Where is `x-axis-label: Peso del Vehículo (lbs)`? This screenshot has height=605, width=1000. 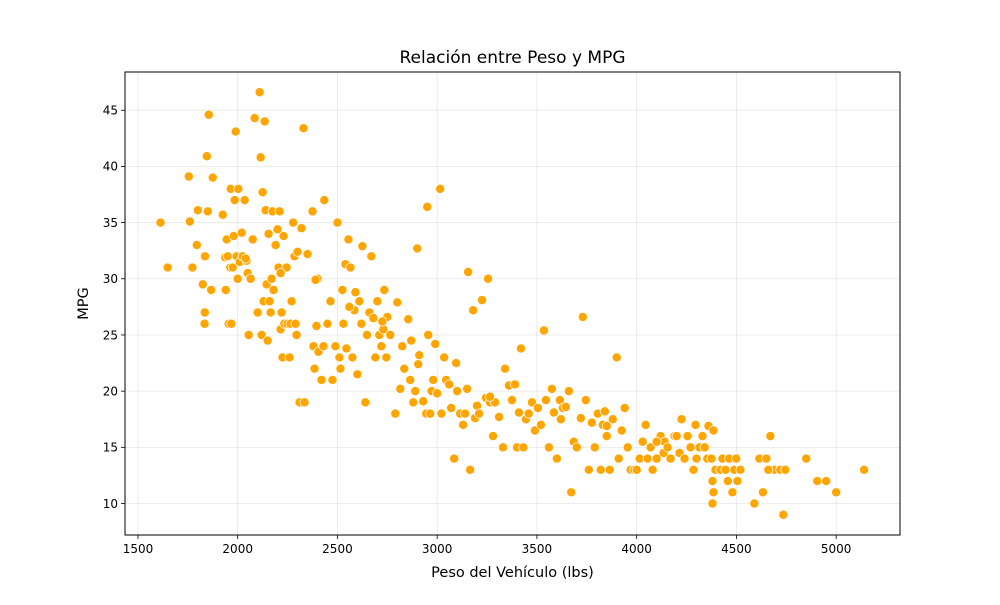
x-axis-label: Peso del Vehículo (lbs) is located at coordinates (512, 573).